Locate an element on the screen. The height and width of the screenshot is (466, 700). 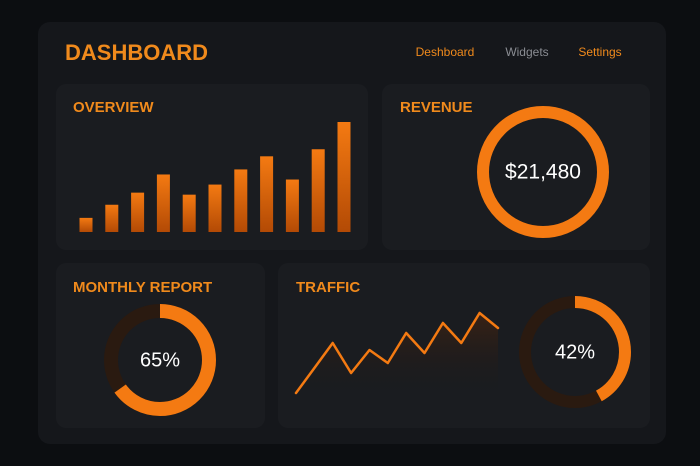
line is located at coordinates (397, 353).